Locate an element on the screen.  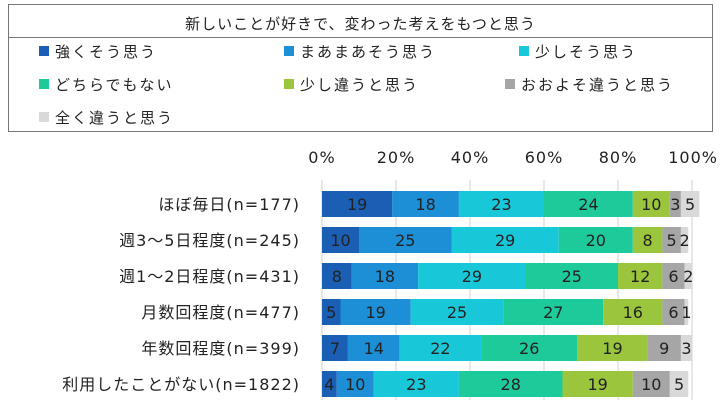
legend-item-neutral: どちらでもない is located at coordinates (106, 84).